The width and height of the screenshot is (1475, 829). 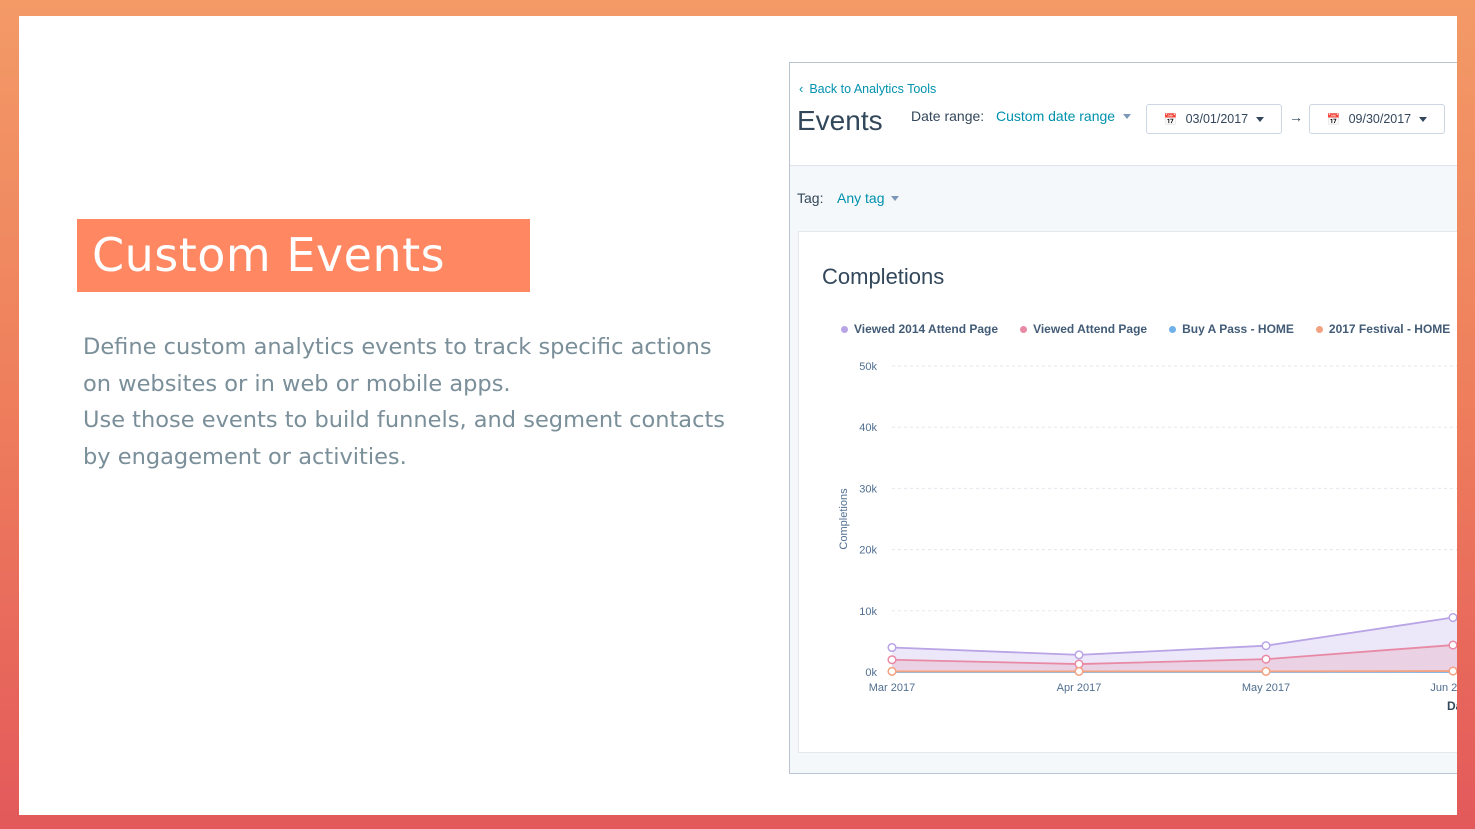 I want to click on y-axis-label: Completions, so click(x=844, y=519).